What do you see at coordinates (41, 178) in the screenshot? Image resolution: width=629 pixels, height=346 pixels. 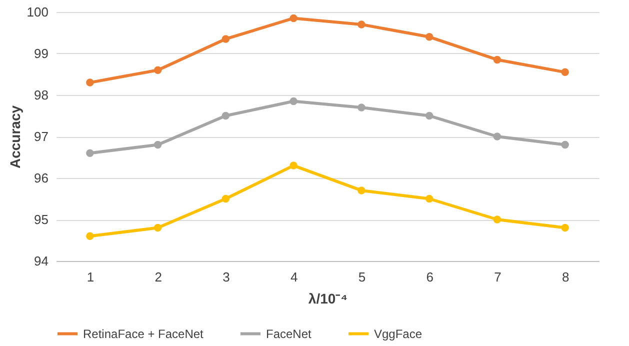 I see `y-tick-label: 96` at bounding box center [41, 178].